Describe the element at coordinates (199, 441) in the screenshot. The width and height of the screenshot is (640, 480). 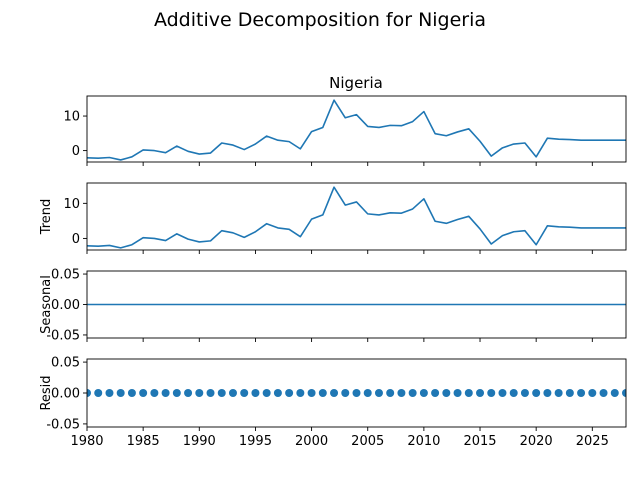
I see `xtick-label: 1990` at that location.